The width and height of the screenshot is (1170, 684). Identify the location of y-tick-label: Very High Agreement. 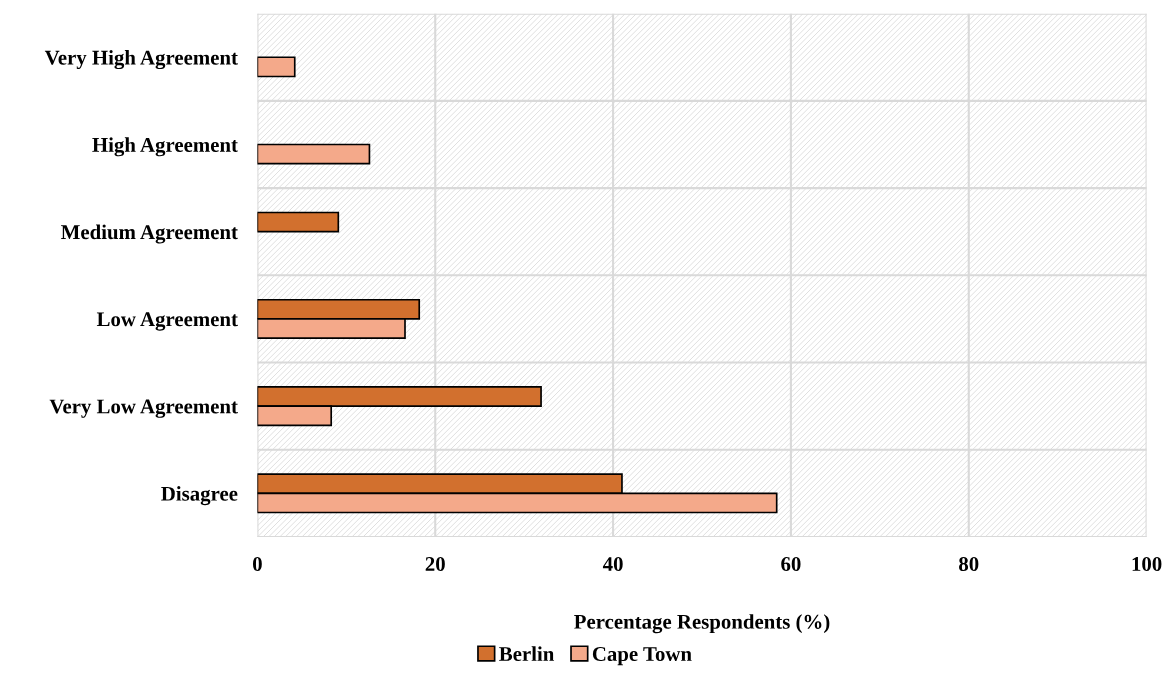
(141, 60).